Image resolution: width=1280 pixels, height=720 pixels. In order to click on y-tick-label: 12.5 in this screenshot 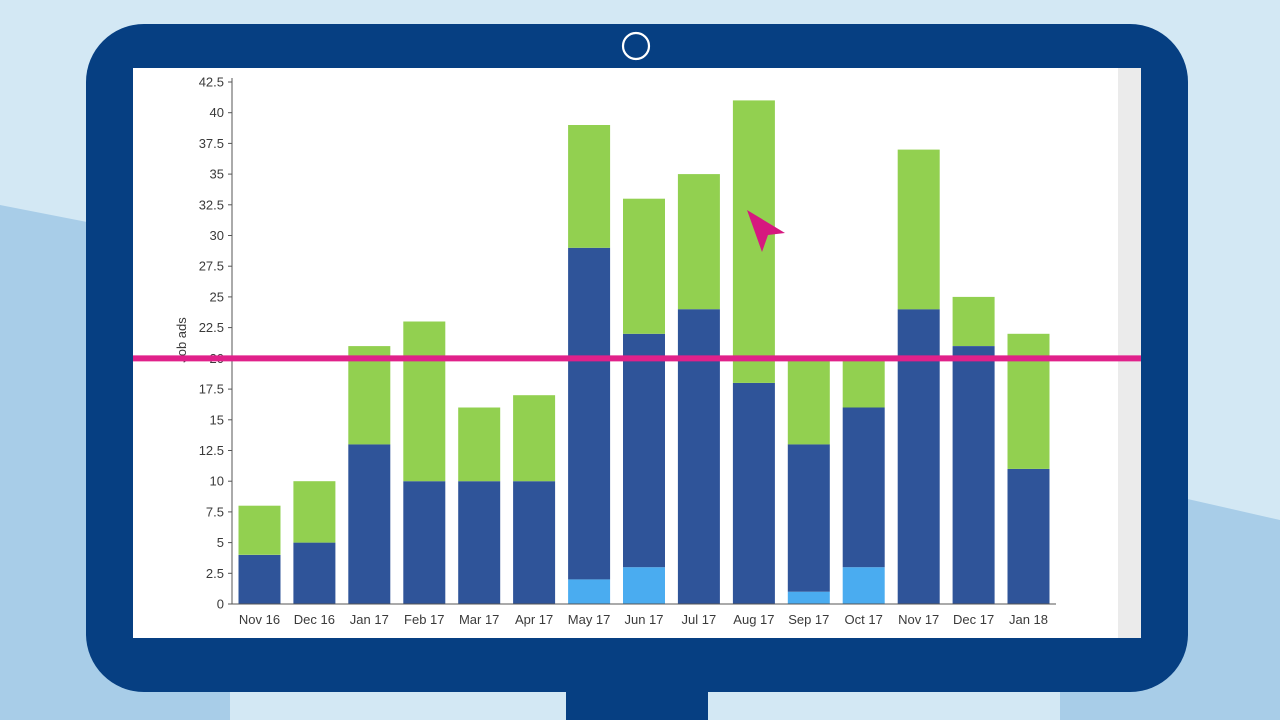, I will do `click(211, 450)`.